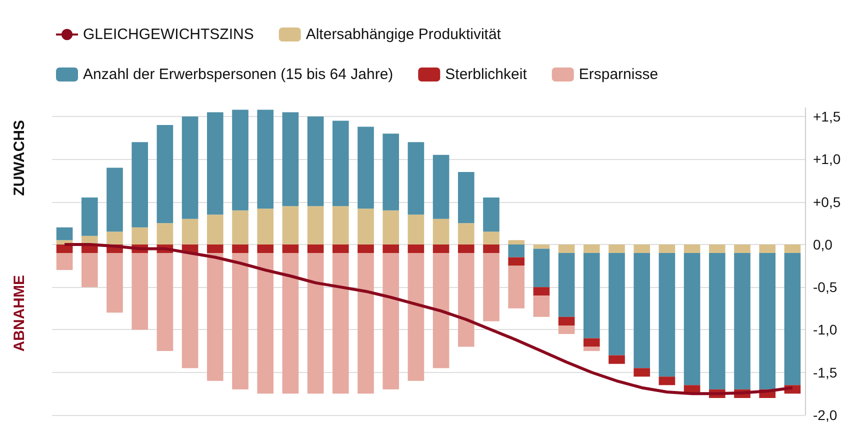 Image resolution: width=863 pixels, height=440 pixels. I want to click on y-tick-label: 0,0, so click(823, 244).